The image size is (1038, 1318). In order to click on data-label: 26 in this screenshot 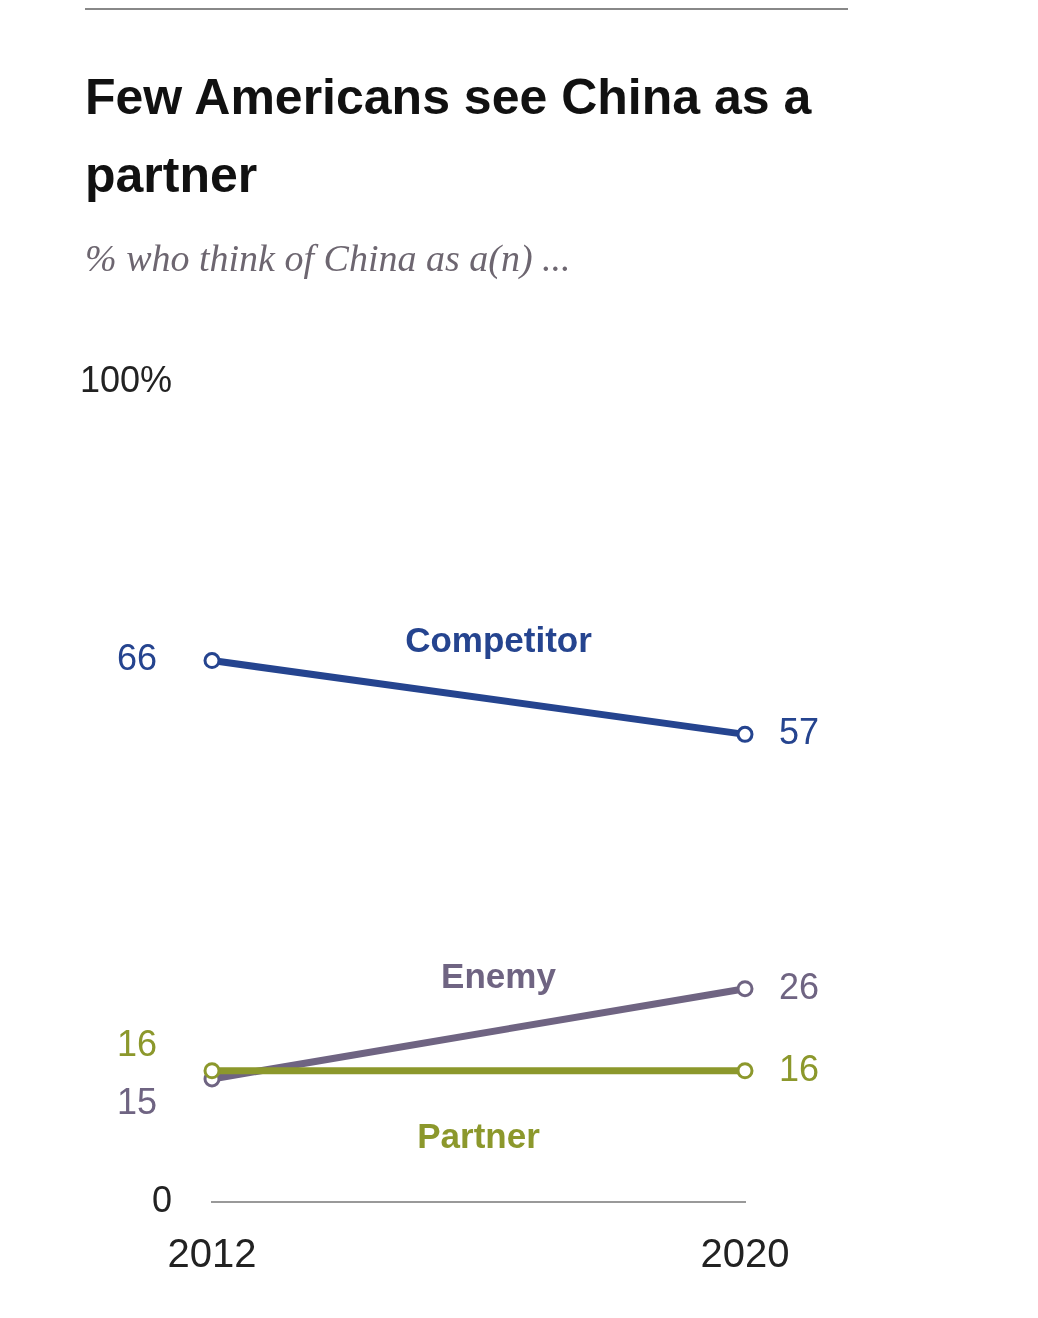, I will do `click(799, 986)`.